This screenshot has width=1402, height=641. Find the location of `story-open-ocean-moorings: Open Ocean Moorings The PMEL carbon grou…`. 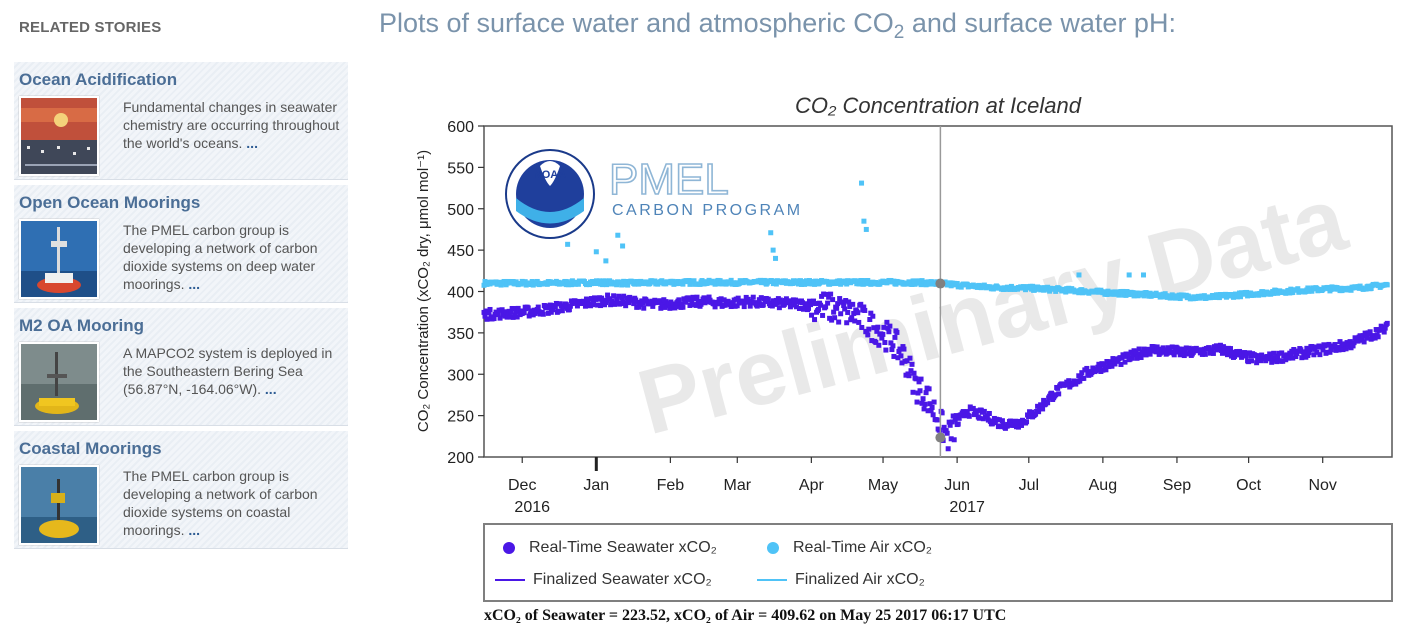

story-open-ocean-moorings: Open Ocean Moorings The PMEL carbon grou… is located at coordinates (181, 244).